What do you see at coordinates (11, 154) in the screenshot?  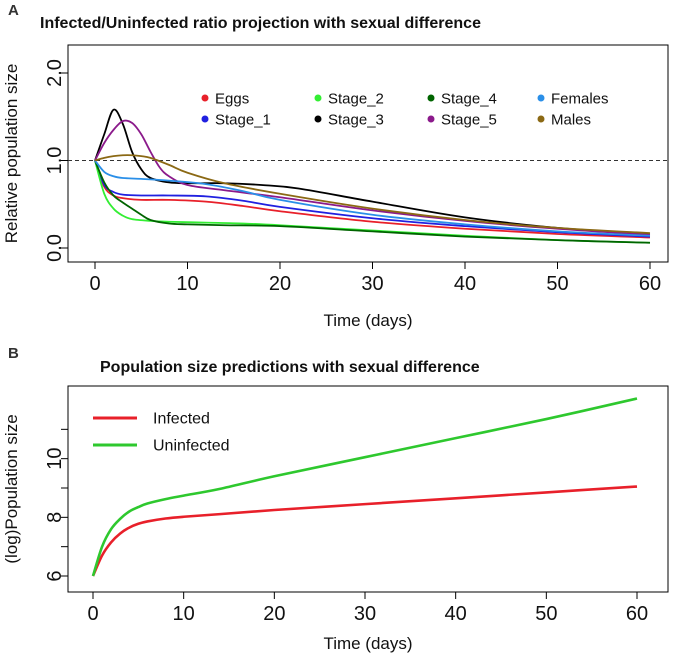 I see `y-axis-label: Relative population size` at bounding box center [11, 154].